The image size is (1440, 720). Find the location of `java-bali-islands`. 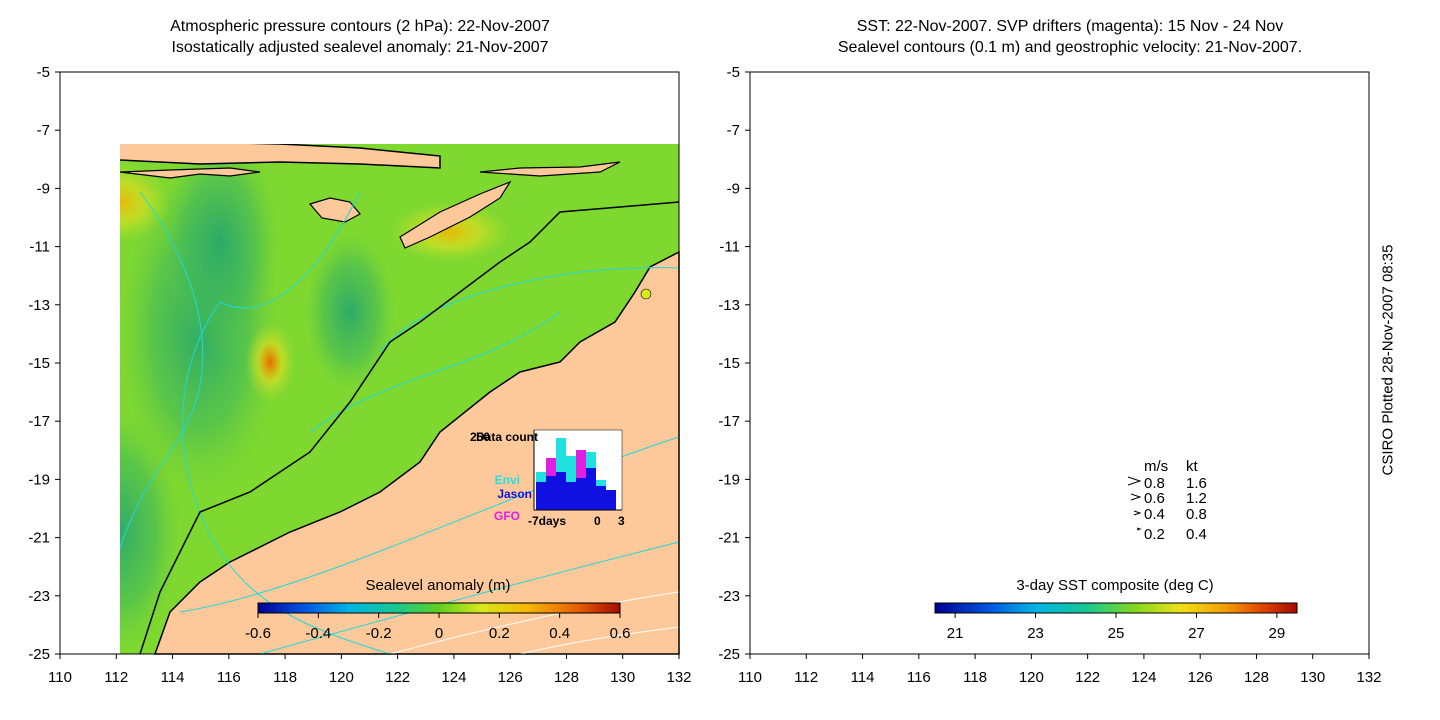

java-bali-islands is located at coordinates (940, 154).